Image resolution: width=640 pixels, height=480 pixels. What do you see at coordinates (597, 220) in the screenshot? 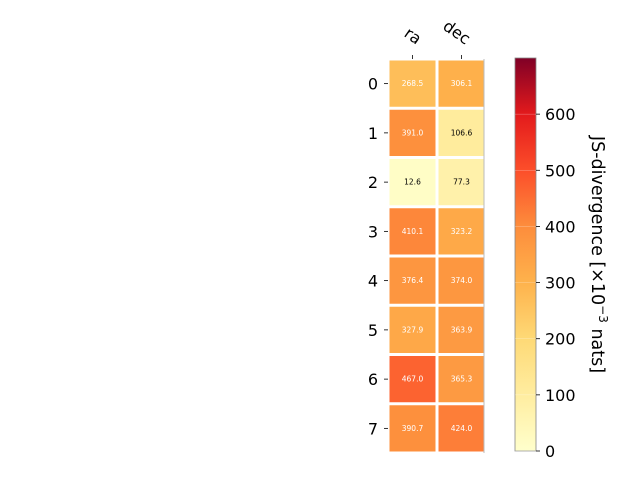
I see `colorbar-label-main: JS-divergence [×10` at bounding box center [597, 220].